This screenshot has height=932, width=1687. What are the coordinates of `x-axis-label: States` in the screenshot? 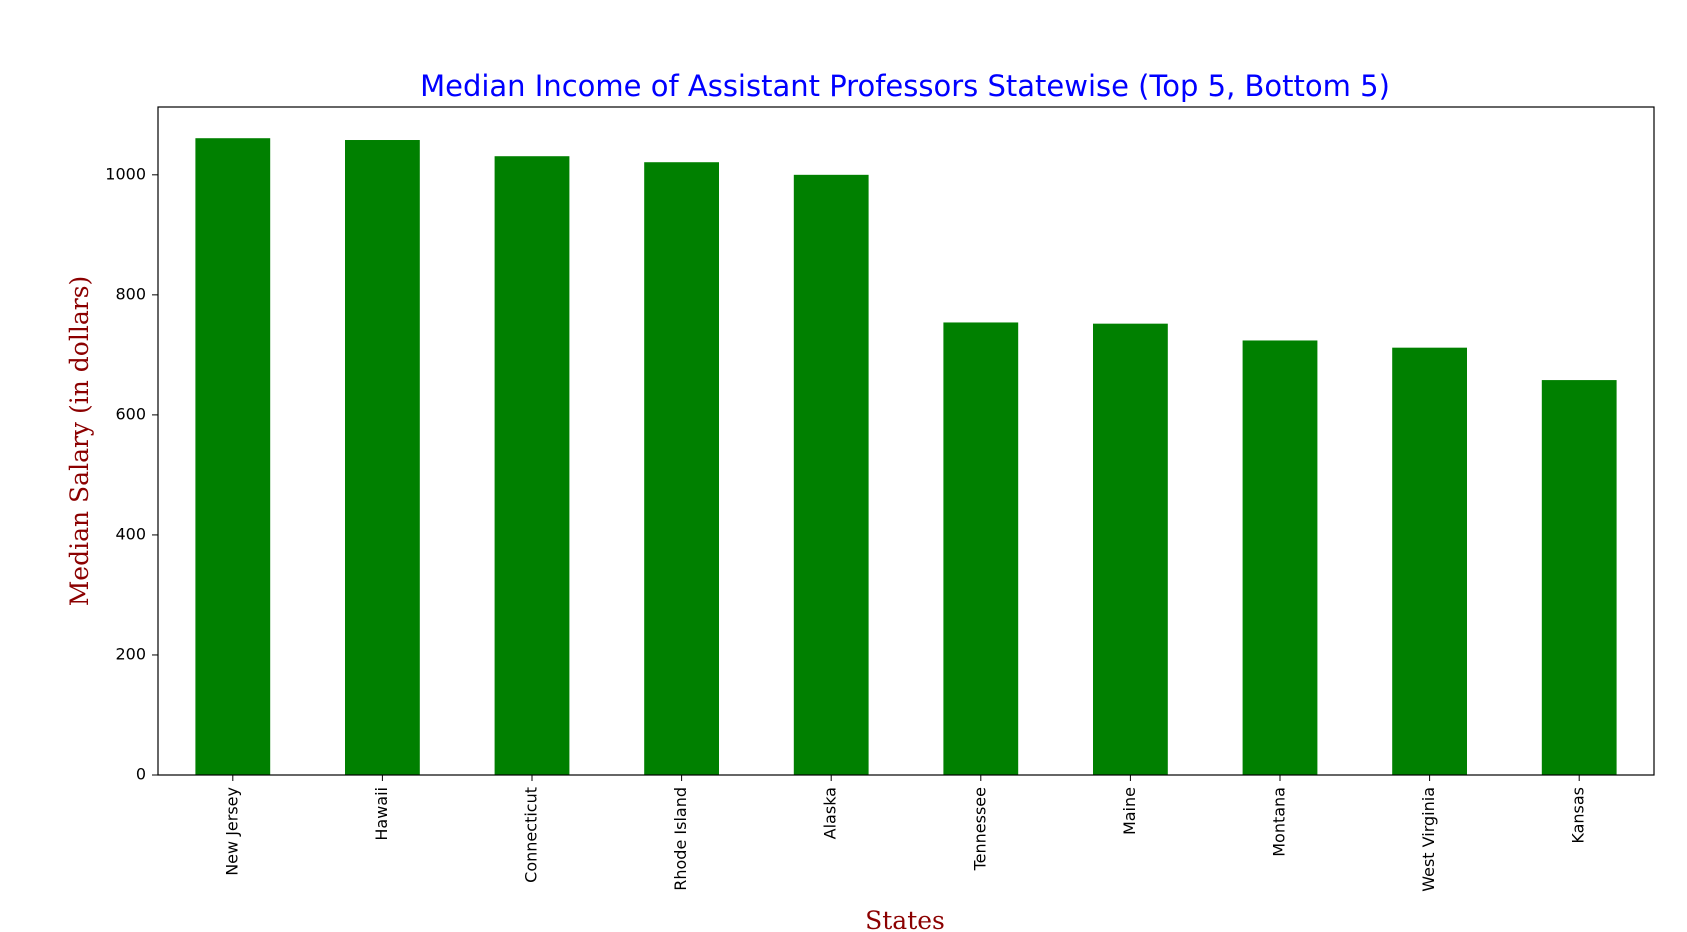 It's located at (905, 919).